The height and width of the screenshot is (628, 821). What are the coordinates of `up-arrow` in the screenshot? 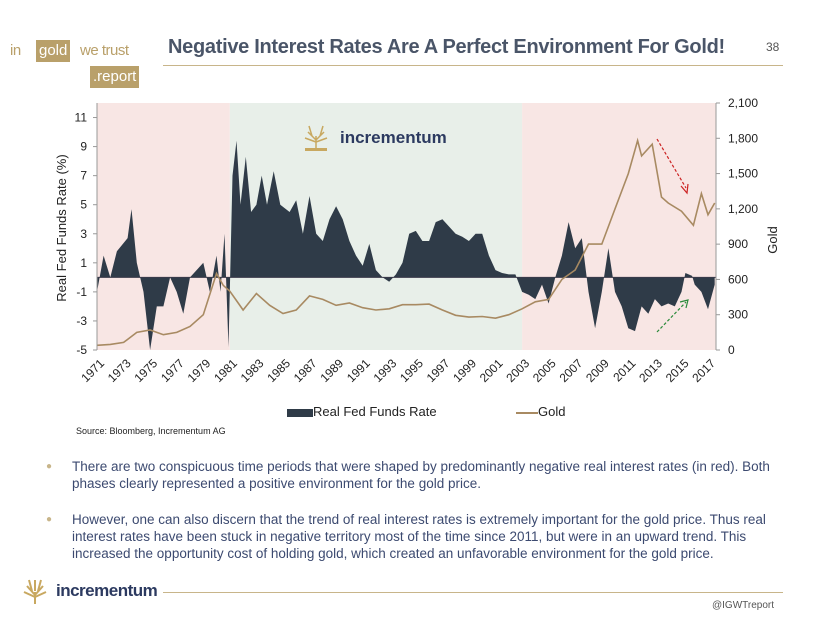 It's located at (671, 317).